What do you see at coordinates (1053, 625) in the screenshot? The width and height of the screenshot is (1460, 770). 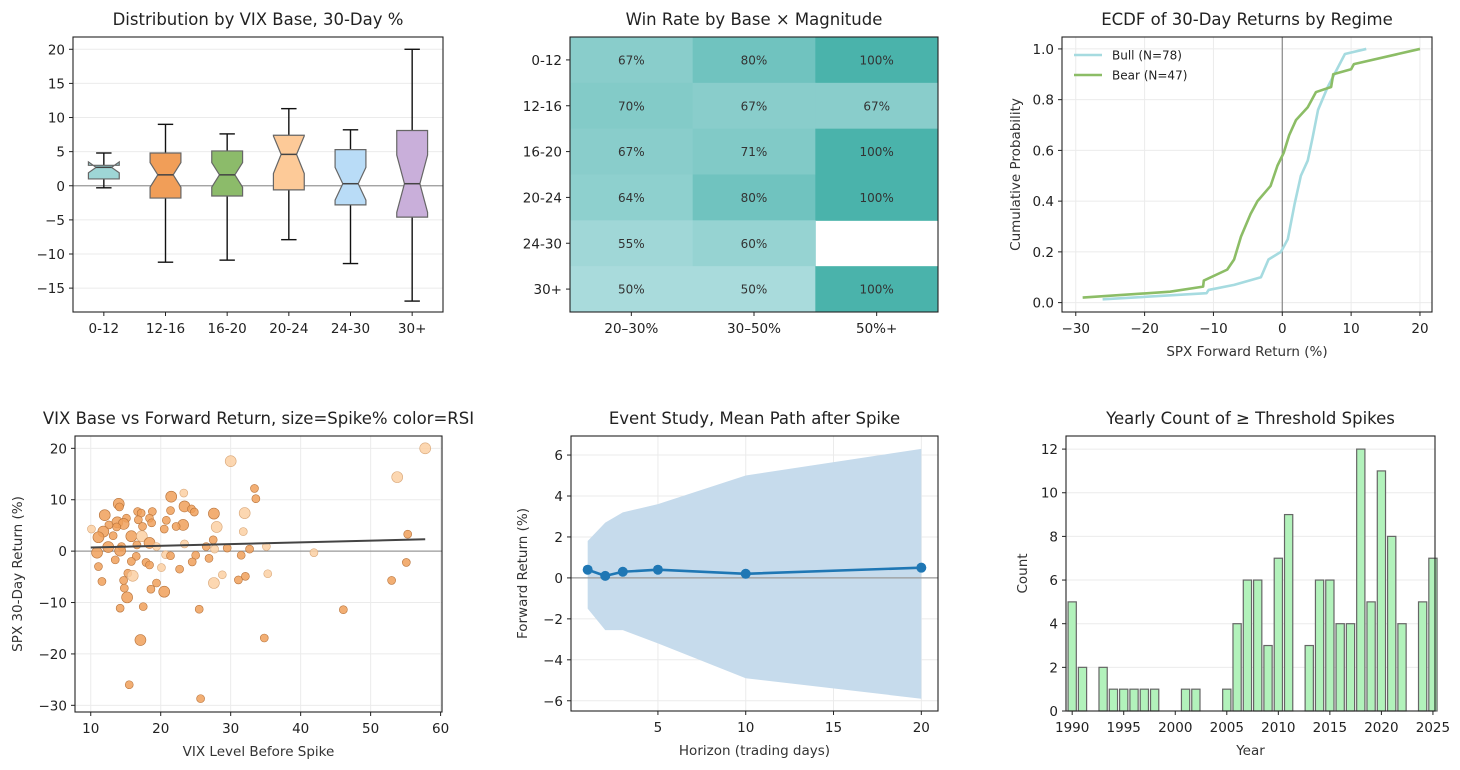 I see `y-tick-label: 4` at bounding box center [1053, 625].